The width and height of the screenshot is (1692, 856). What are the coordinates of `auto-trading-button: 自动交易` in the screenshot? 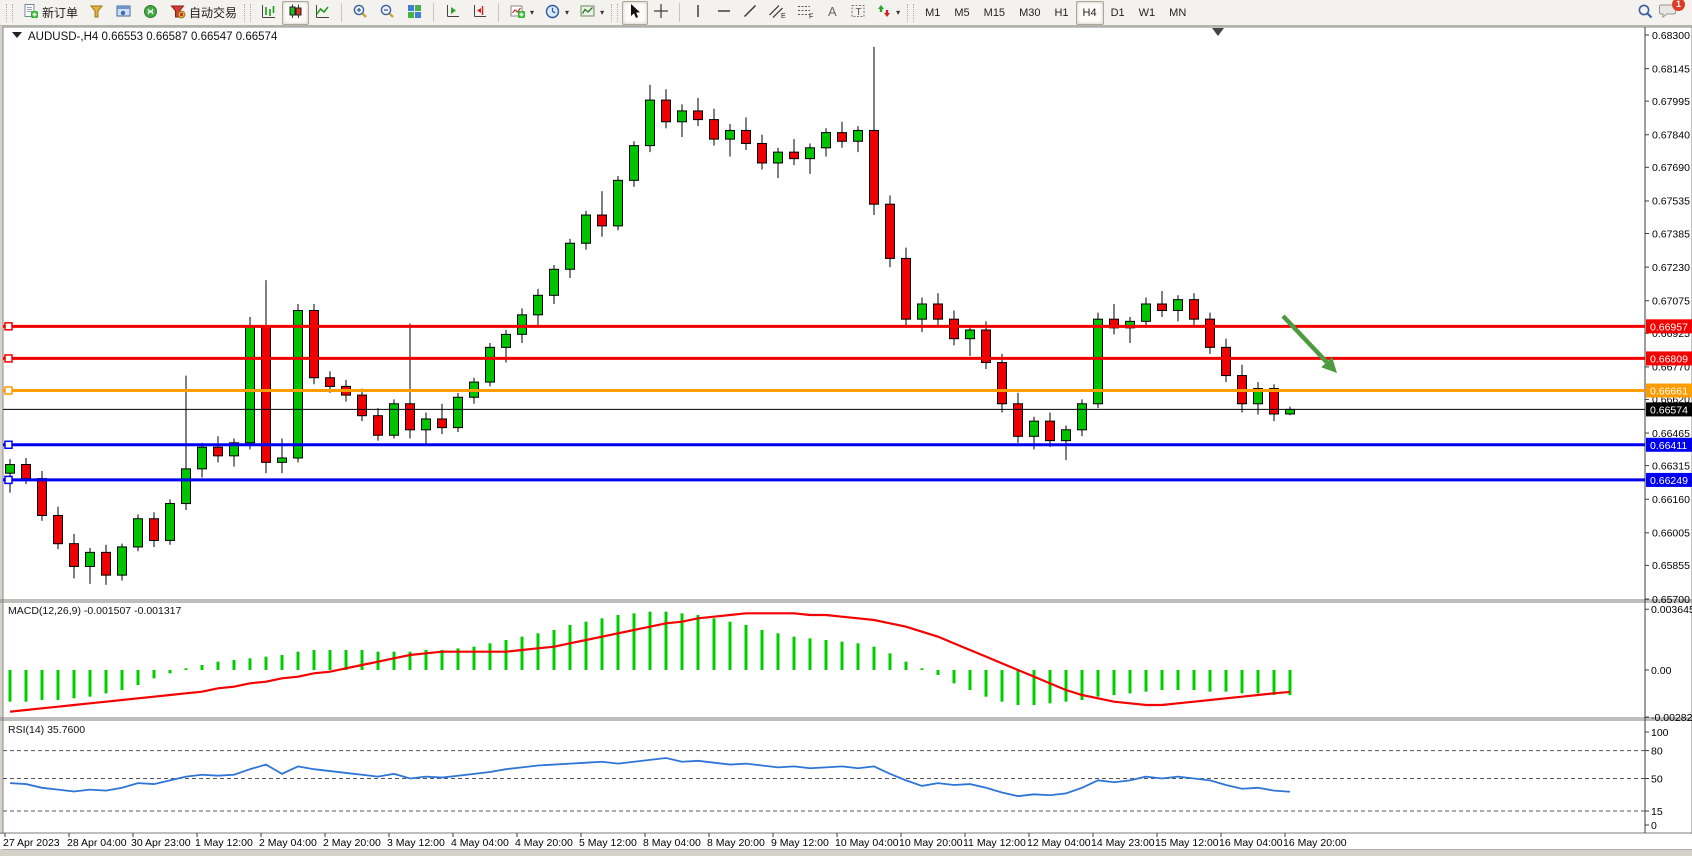 It's located at (203, 13).